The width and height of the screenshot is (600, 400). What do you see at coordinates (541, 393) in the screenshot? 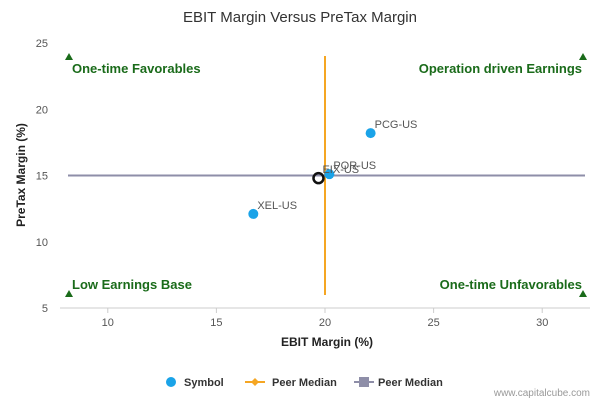
I see `credit-text: www.capitalcube.com` at bounding box center [541, 393].